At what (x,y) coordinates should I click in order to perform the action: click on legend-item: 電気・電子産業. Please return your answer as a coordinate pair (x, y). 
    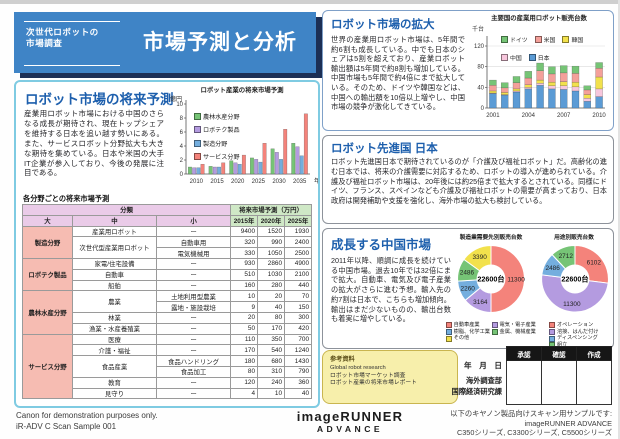
    Looking at the image, I should click on (514, 325).